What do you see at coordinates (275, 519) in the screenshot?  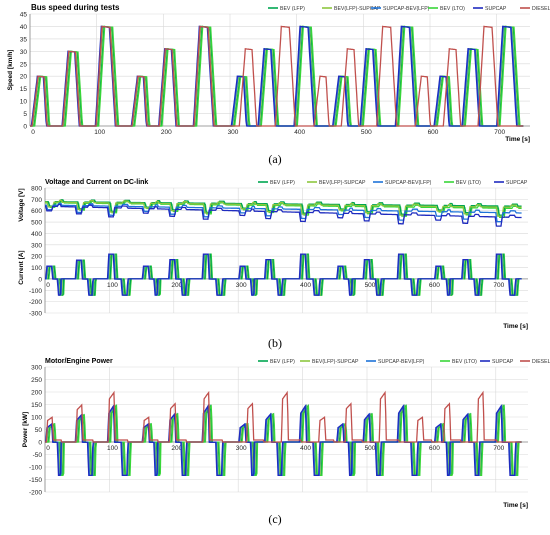 I see `caption-c: (c)` at bounding box center [275, 519].